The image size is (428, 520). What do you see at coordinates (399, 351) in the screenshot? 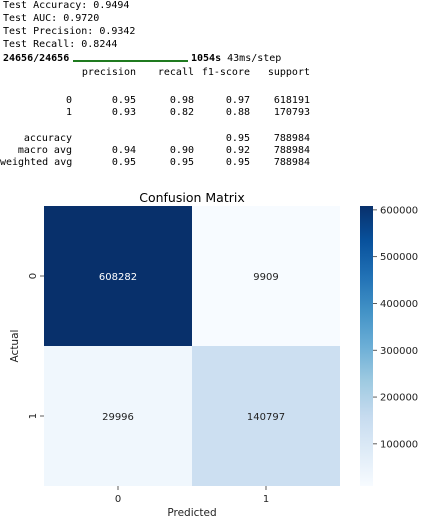
I see `colorbar-tick-label: 300000` at bounding box center [399, 351].